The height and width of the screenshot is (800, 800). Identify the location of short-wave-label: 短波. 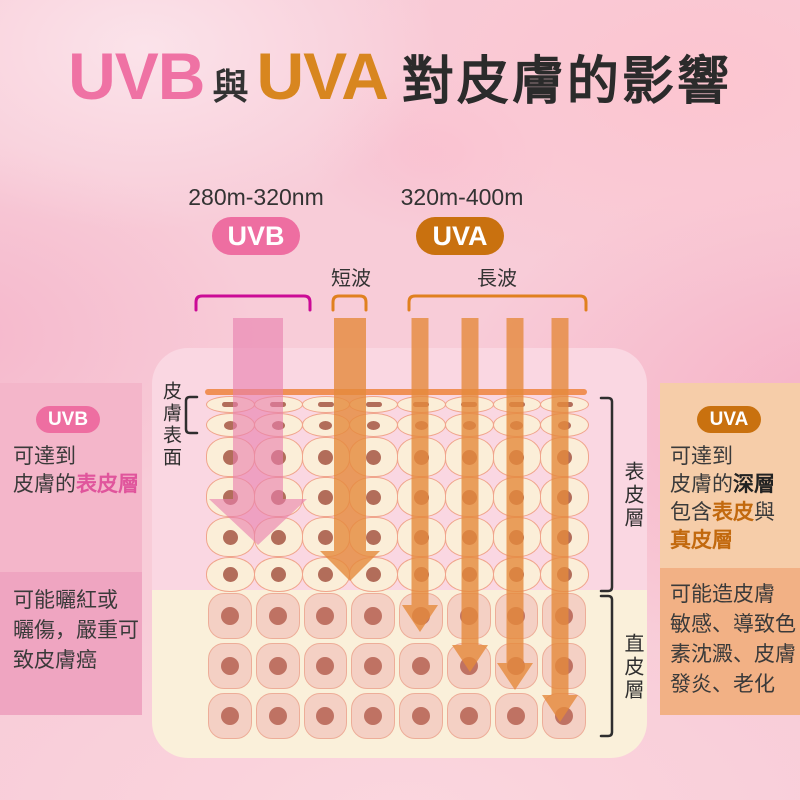
(351, 279).